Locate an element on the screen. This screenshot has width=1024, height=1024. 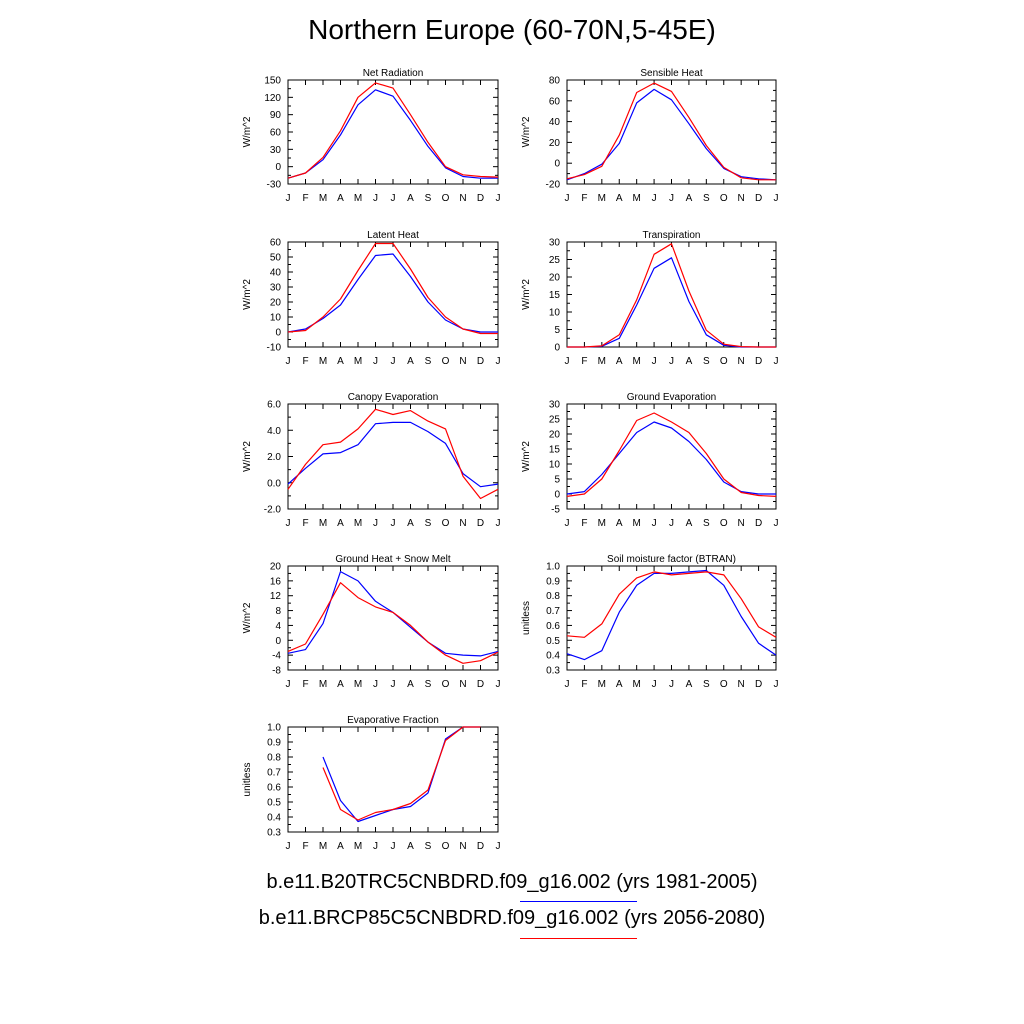
y-tick-label: 0.0 is located at coordinates (274, 483).